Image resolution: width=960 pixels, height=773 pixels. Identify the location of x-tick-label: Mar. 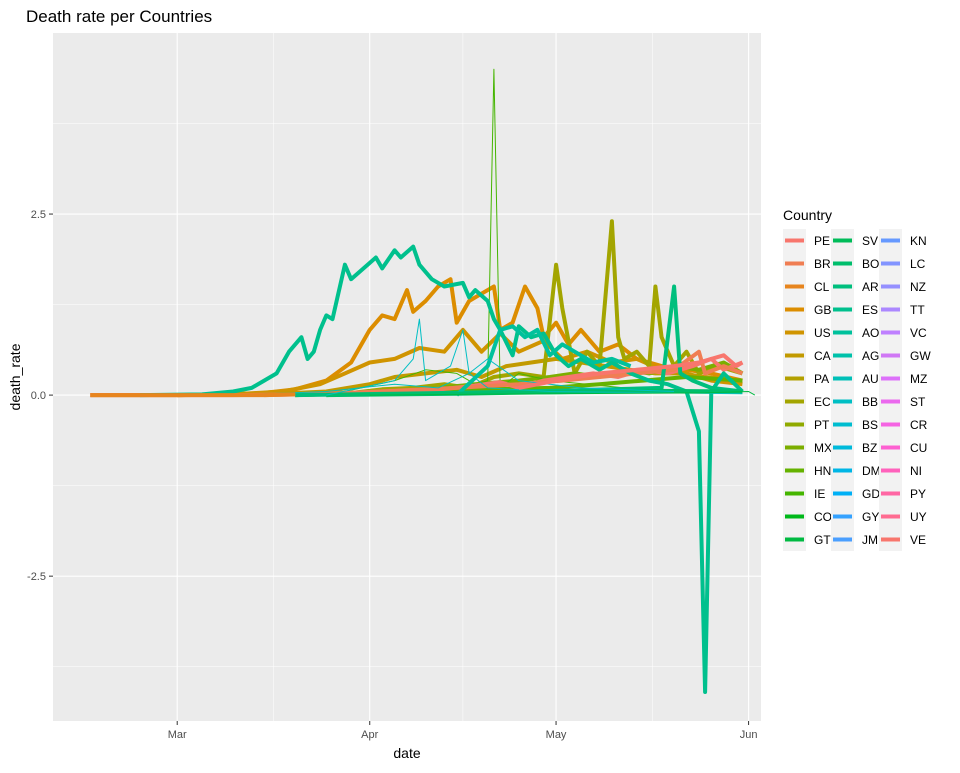
(177, 735).